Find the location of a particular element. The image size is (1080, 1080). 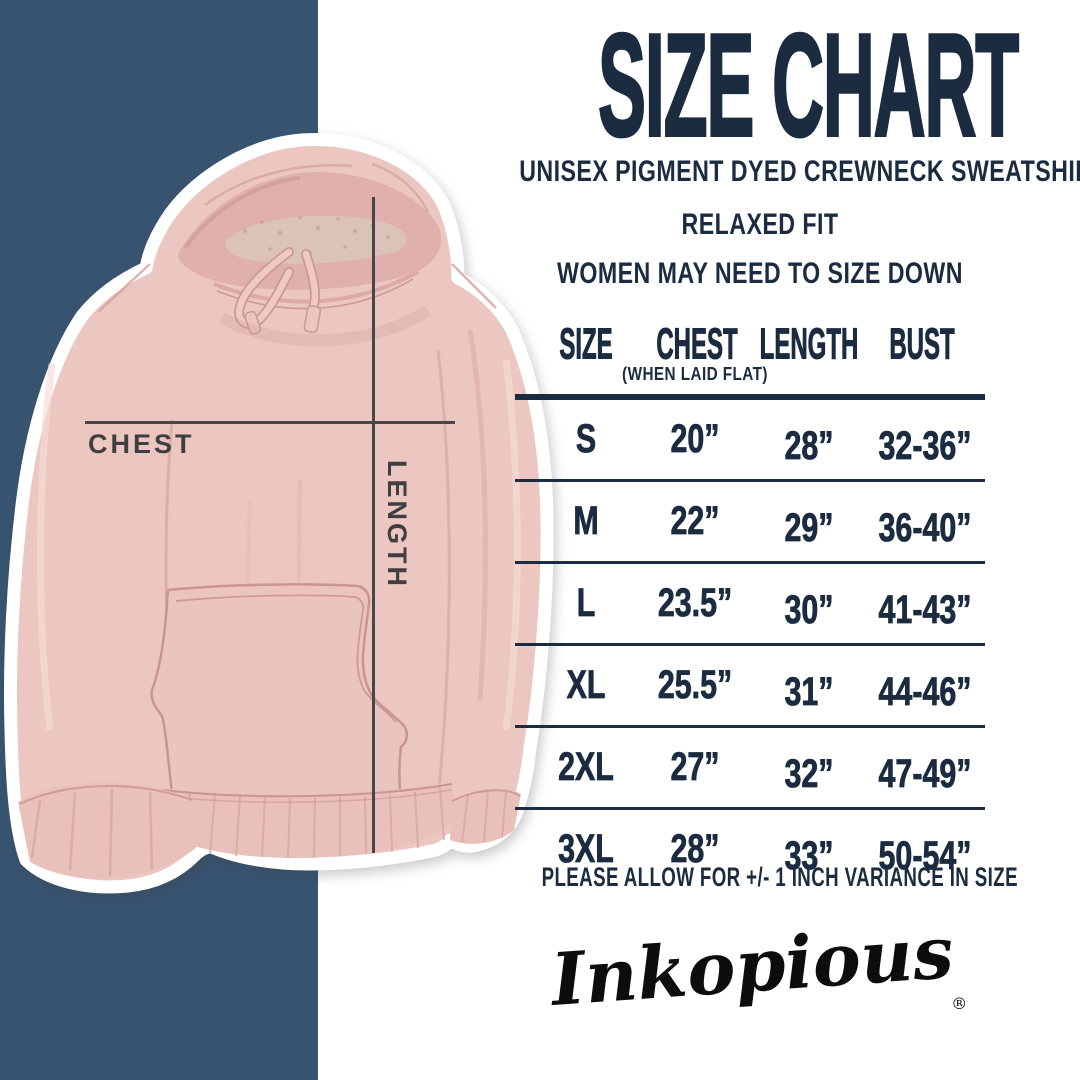

cell-chest: 28” is located at coordinates (695, 849).